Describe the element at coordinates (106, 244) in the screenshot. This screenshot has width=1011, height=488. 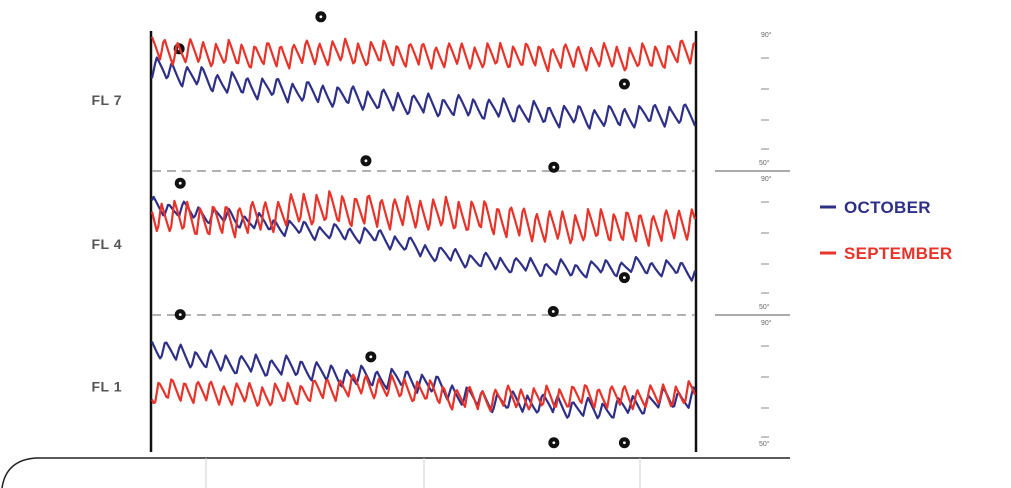
I see `floor-label: FL 4` at that location.